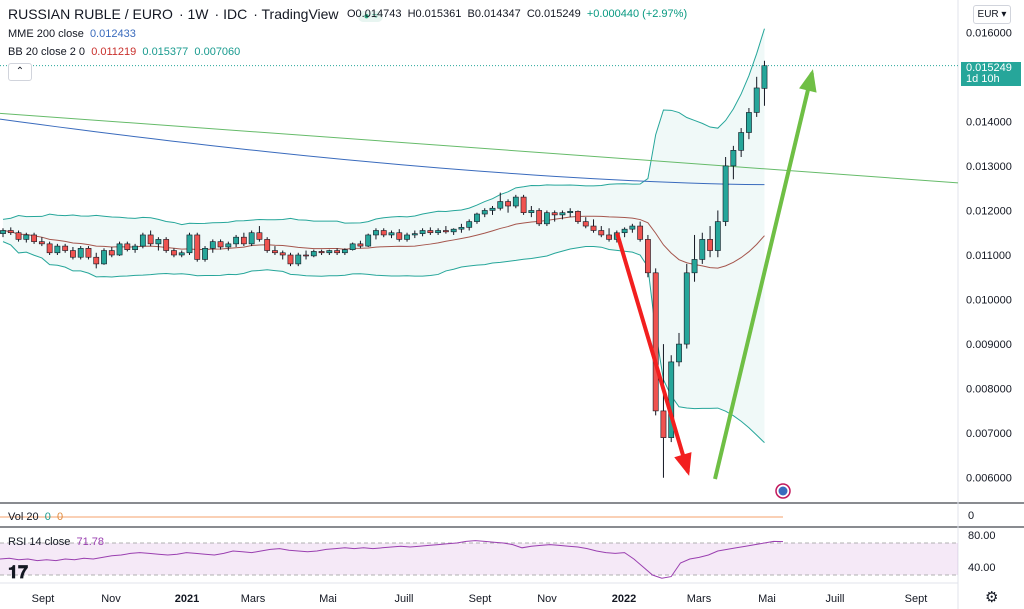 The image size is (1024, 609). What do you see at coordinates (35, 517) in the screenshot?
I see `vol-legend: Vol 20 0 0` at bounding box center [35, 517].